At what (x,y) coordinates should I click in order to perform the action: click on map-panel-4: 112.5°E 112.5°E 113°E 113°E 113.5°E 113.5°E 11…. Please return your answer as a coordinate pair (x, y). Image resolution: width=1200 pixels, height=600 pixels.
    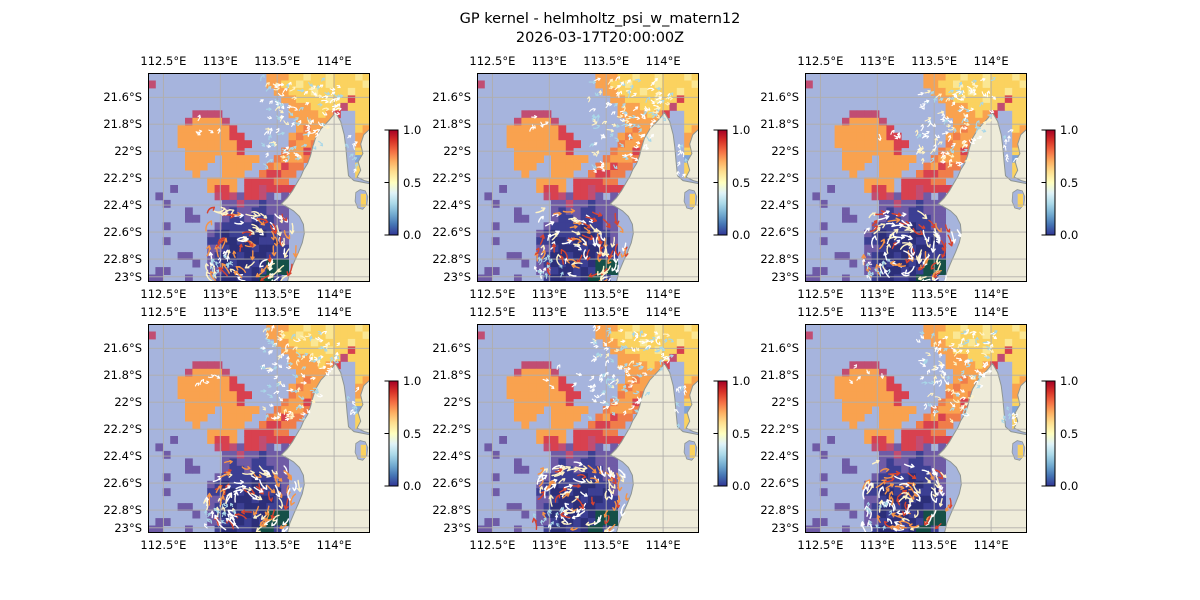
    Looking at the image, I should click on (262, 428).